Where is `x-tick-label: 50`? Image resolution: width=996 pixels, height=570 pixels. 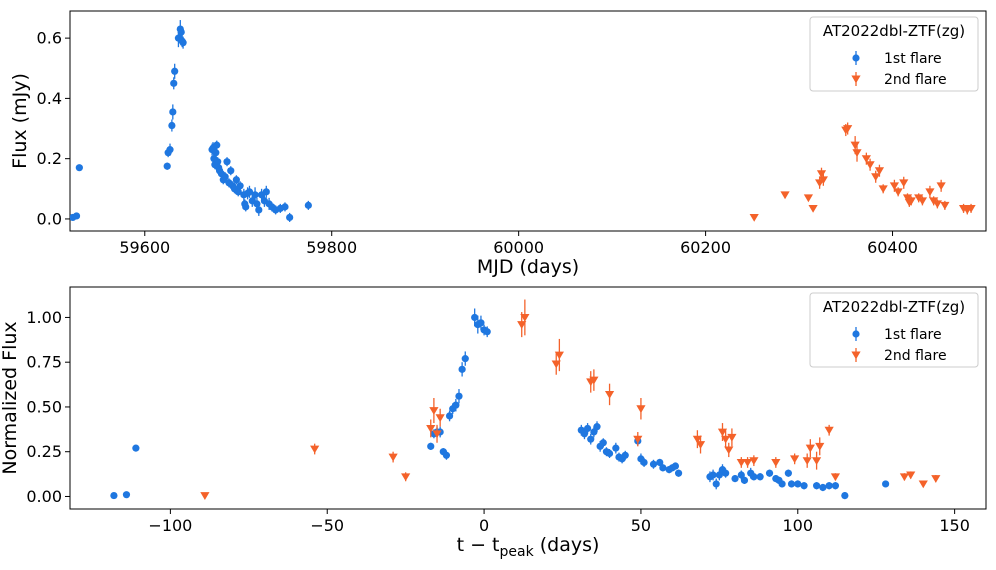
x-tick-label: 50 is located at coordinates (641, 525).